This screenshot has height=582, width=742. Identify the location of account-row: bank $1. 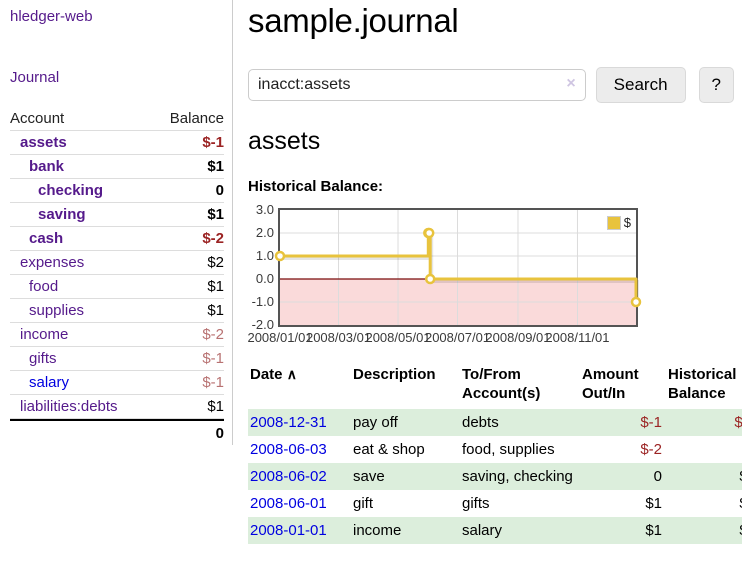
(117, 167).